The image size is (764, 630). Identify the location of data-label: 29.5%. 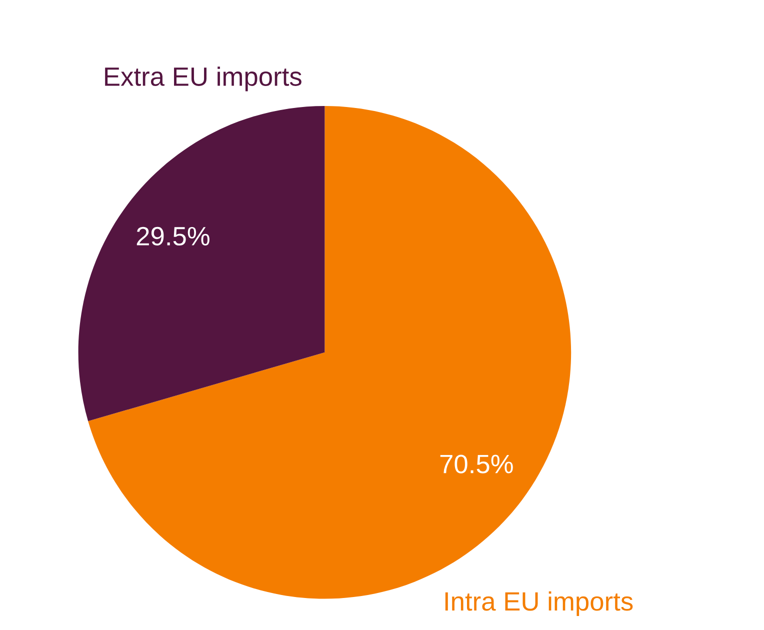
(173, 236).